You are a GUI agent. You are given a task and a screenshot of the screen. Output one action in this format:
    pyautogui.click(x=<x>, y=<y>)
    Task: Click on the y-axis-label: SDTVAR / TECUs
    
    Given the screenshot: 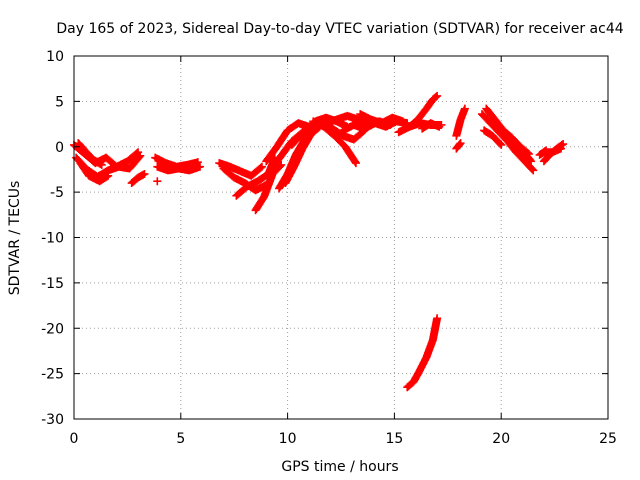 What is the action you would take?
    pyautogui.click(x=15, y=238)
    